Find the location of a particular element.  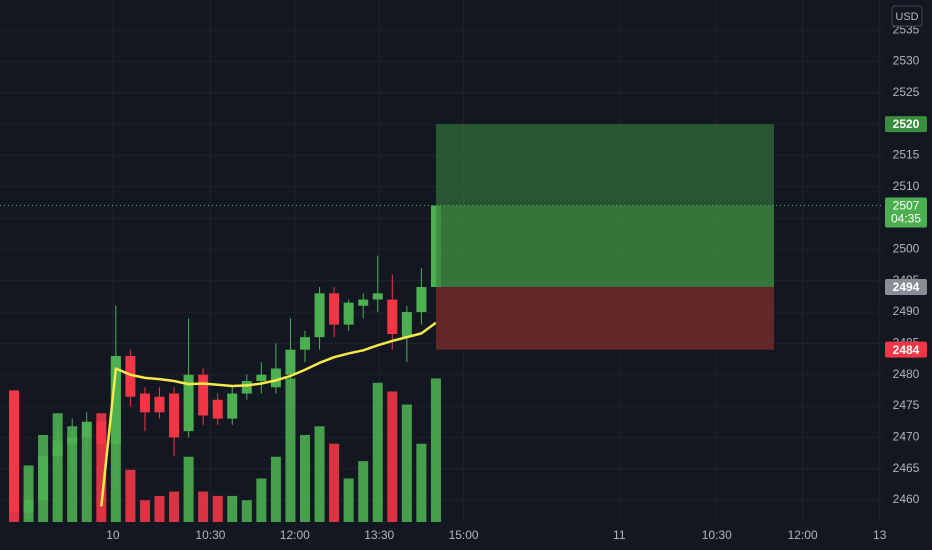

stop-label: 2484 is located at coordinates (906, 350).